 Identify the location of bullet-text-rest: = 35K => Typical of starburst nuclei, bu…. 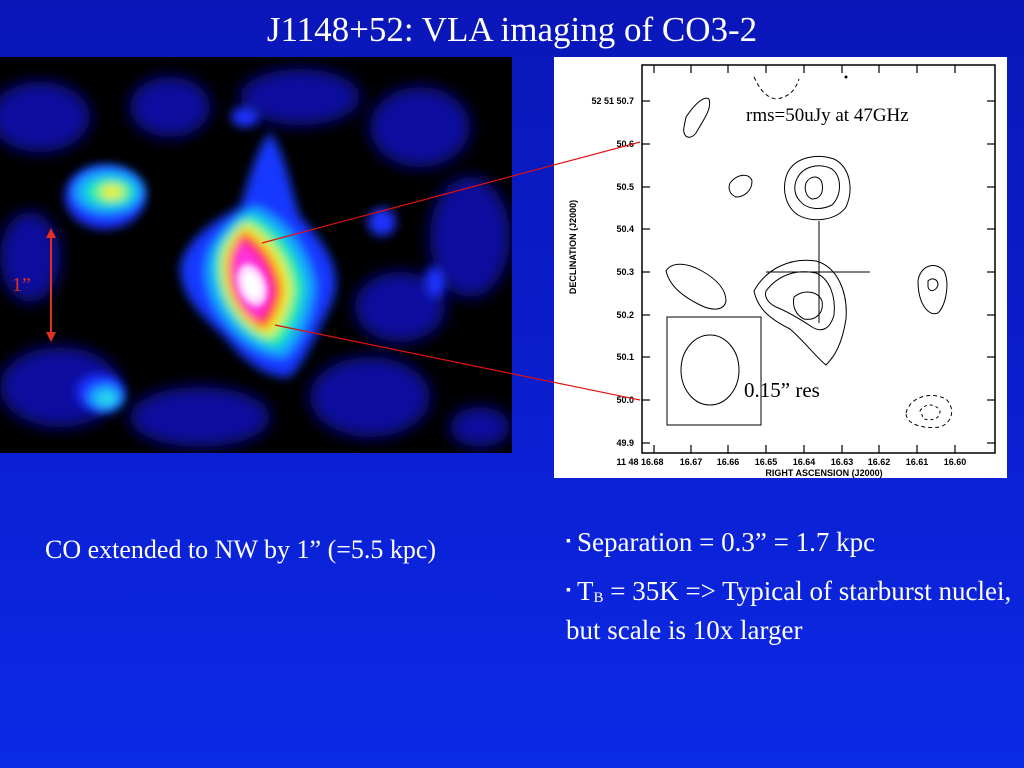
(789, 610).